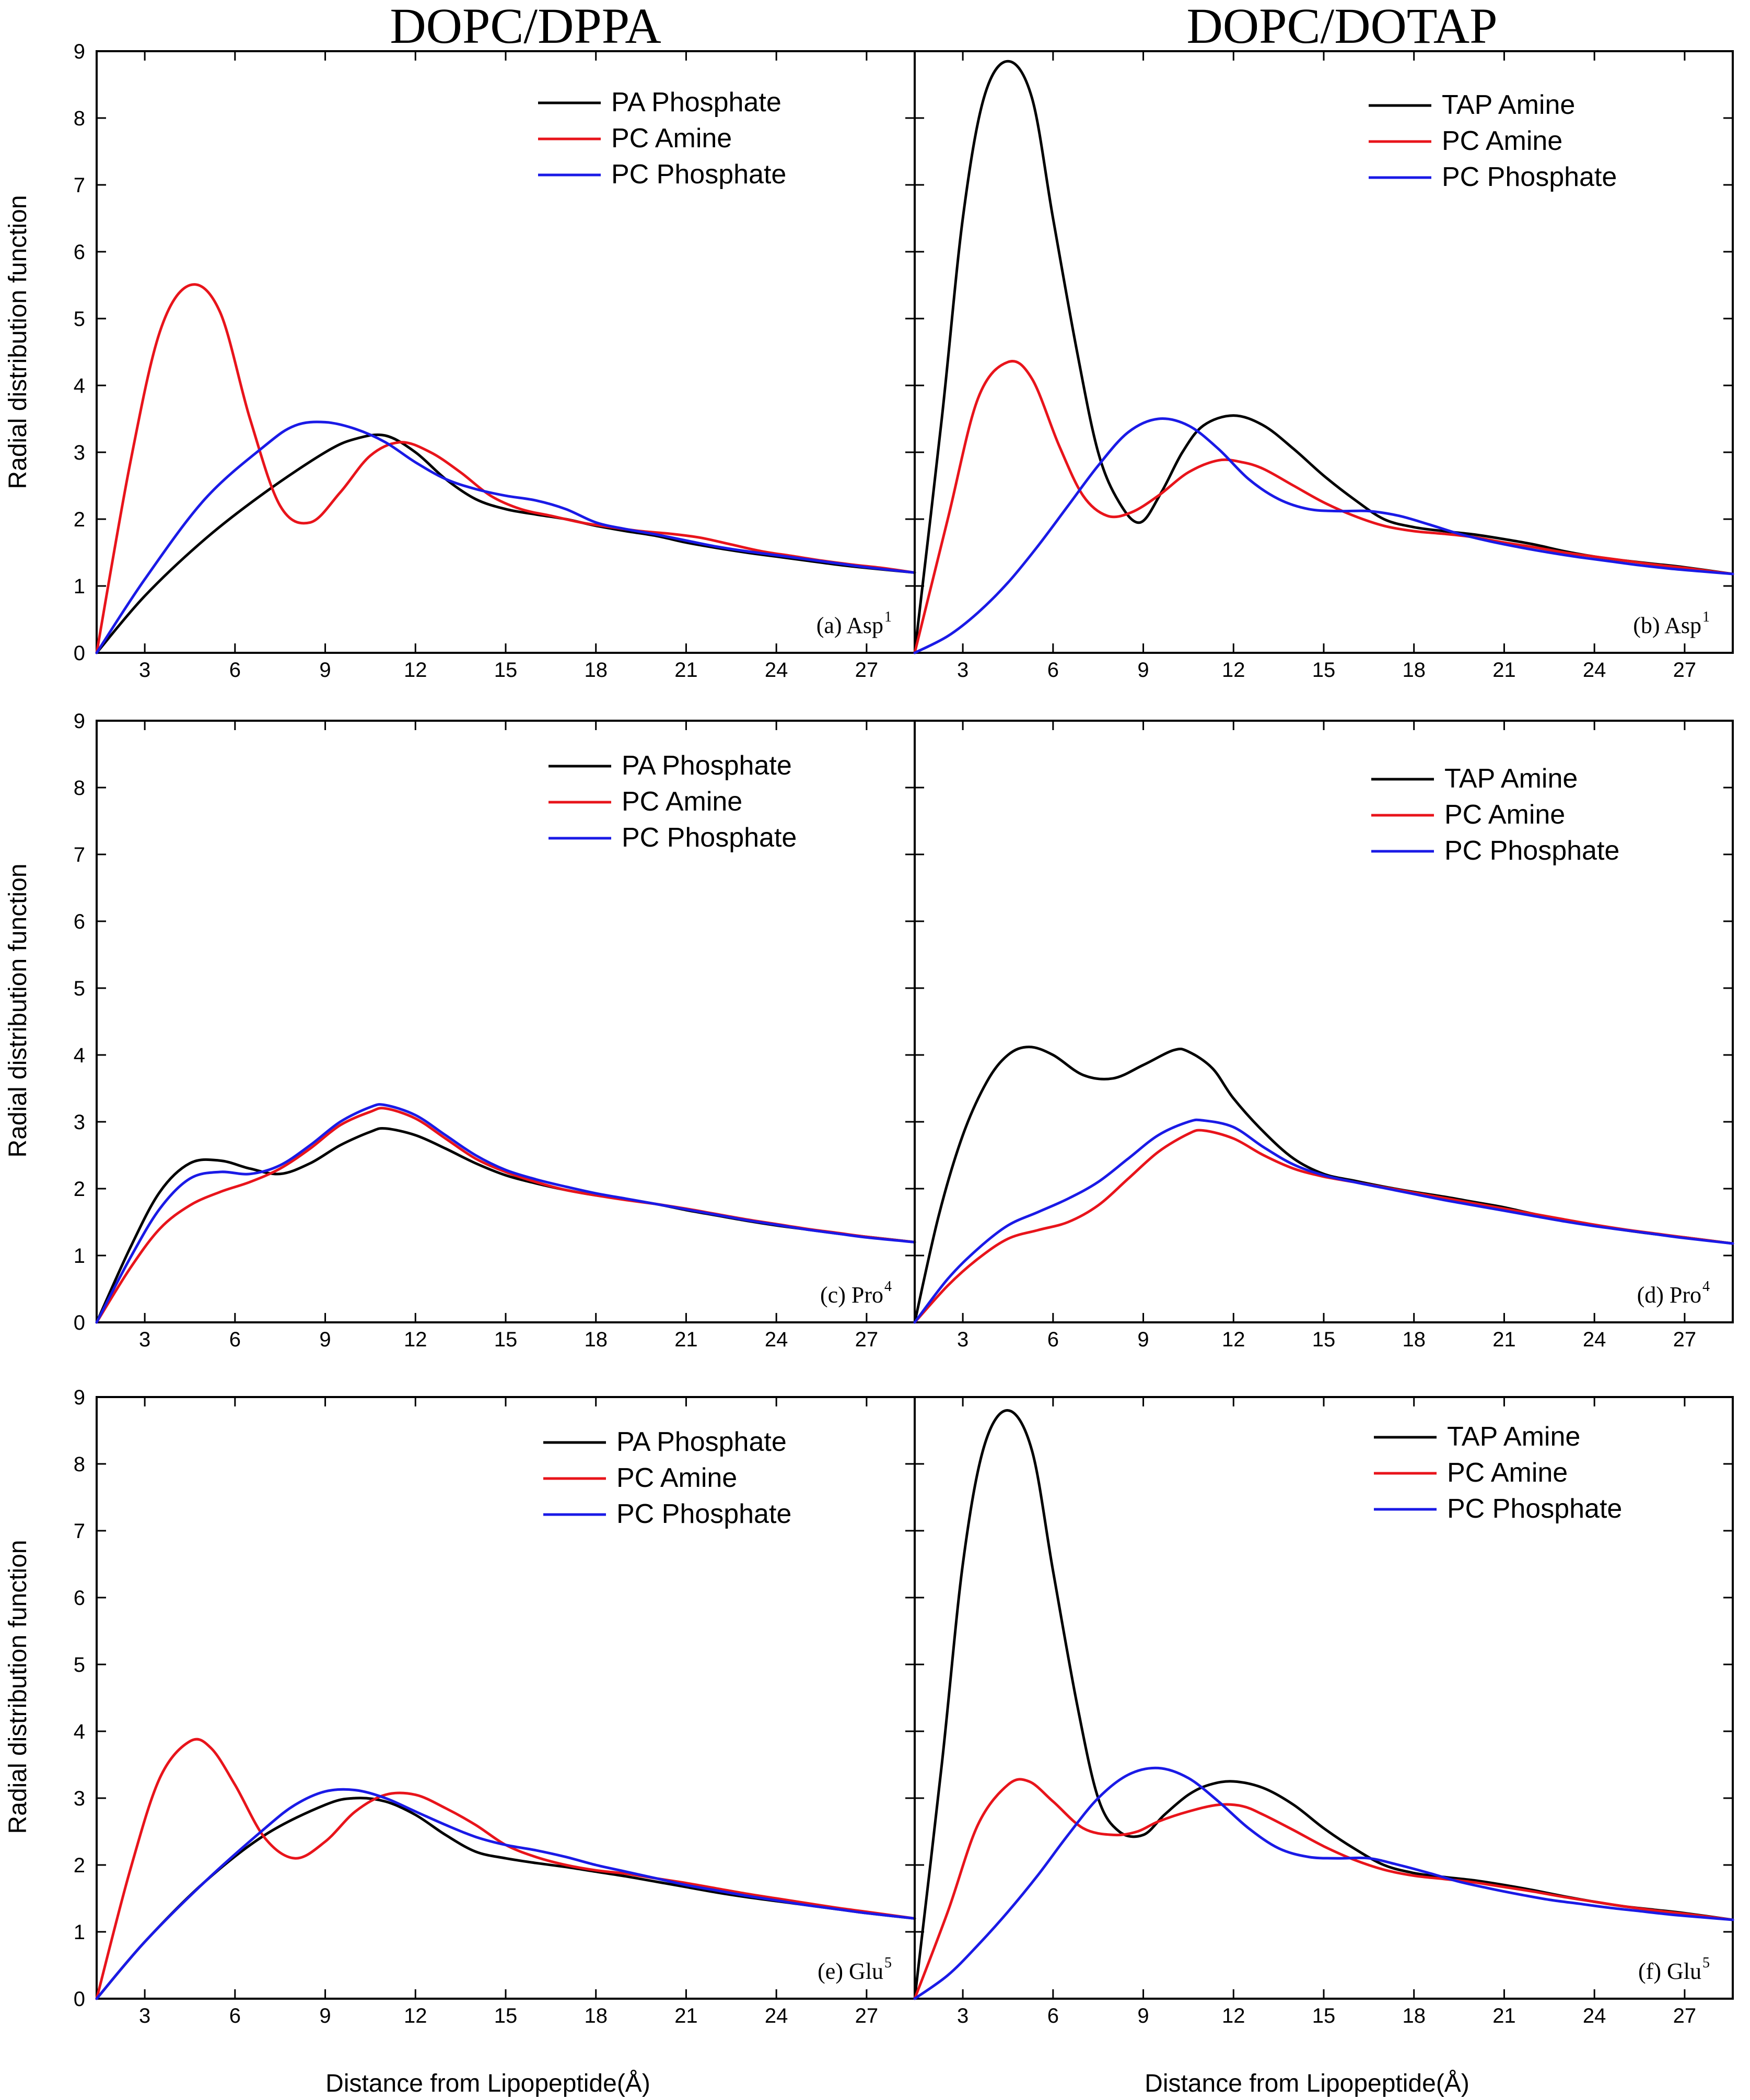 This screenshot has width=1750, height=2100. What do you see at coordinates (1341, 27) in the screenshot?
I see `column-title-right: DOPC/DOTAP` at bounding box center [1341, 27].